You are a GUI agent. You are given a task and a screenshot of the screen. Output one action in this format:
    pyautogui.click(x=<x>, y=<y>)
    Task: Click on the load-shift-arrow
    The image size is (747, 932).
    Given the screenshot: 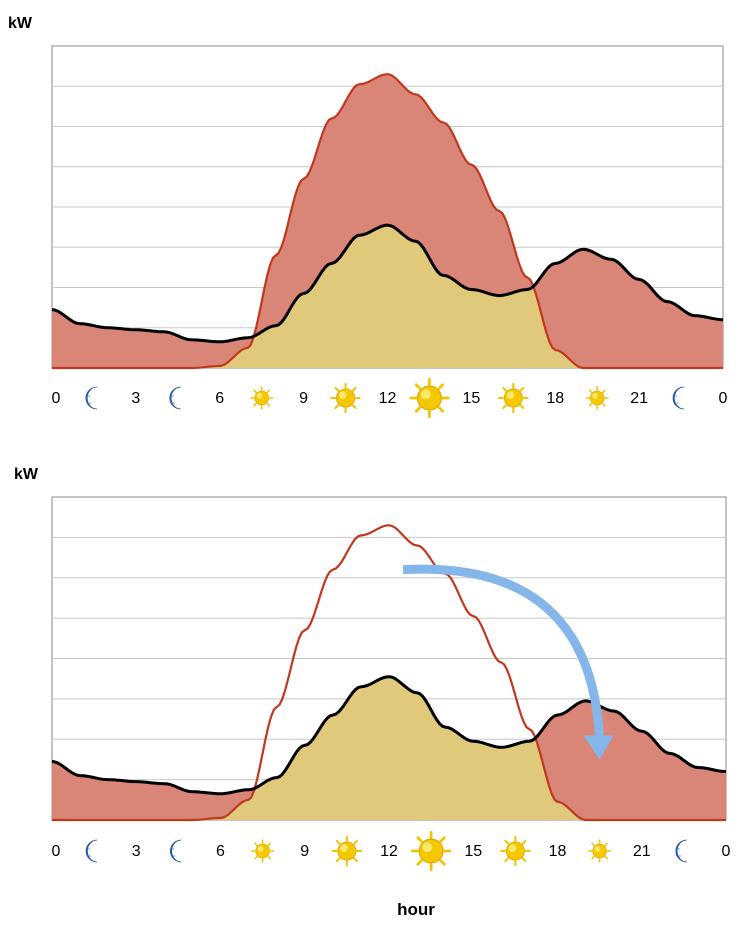 What is the action you would take?
    pyautogui.click(x=508, y=662)
    